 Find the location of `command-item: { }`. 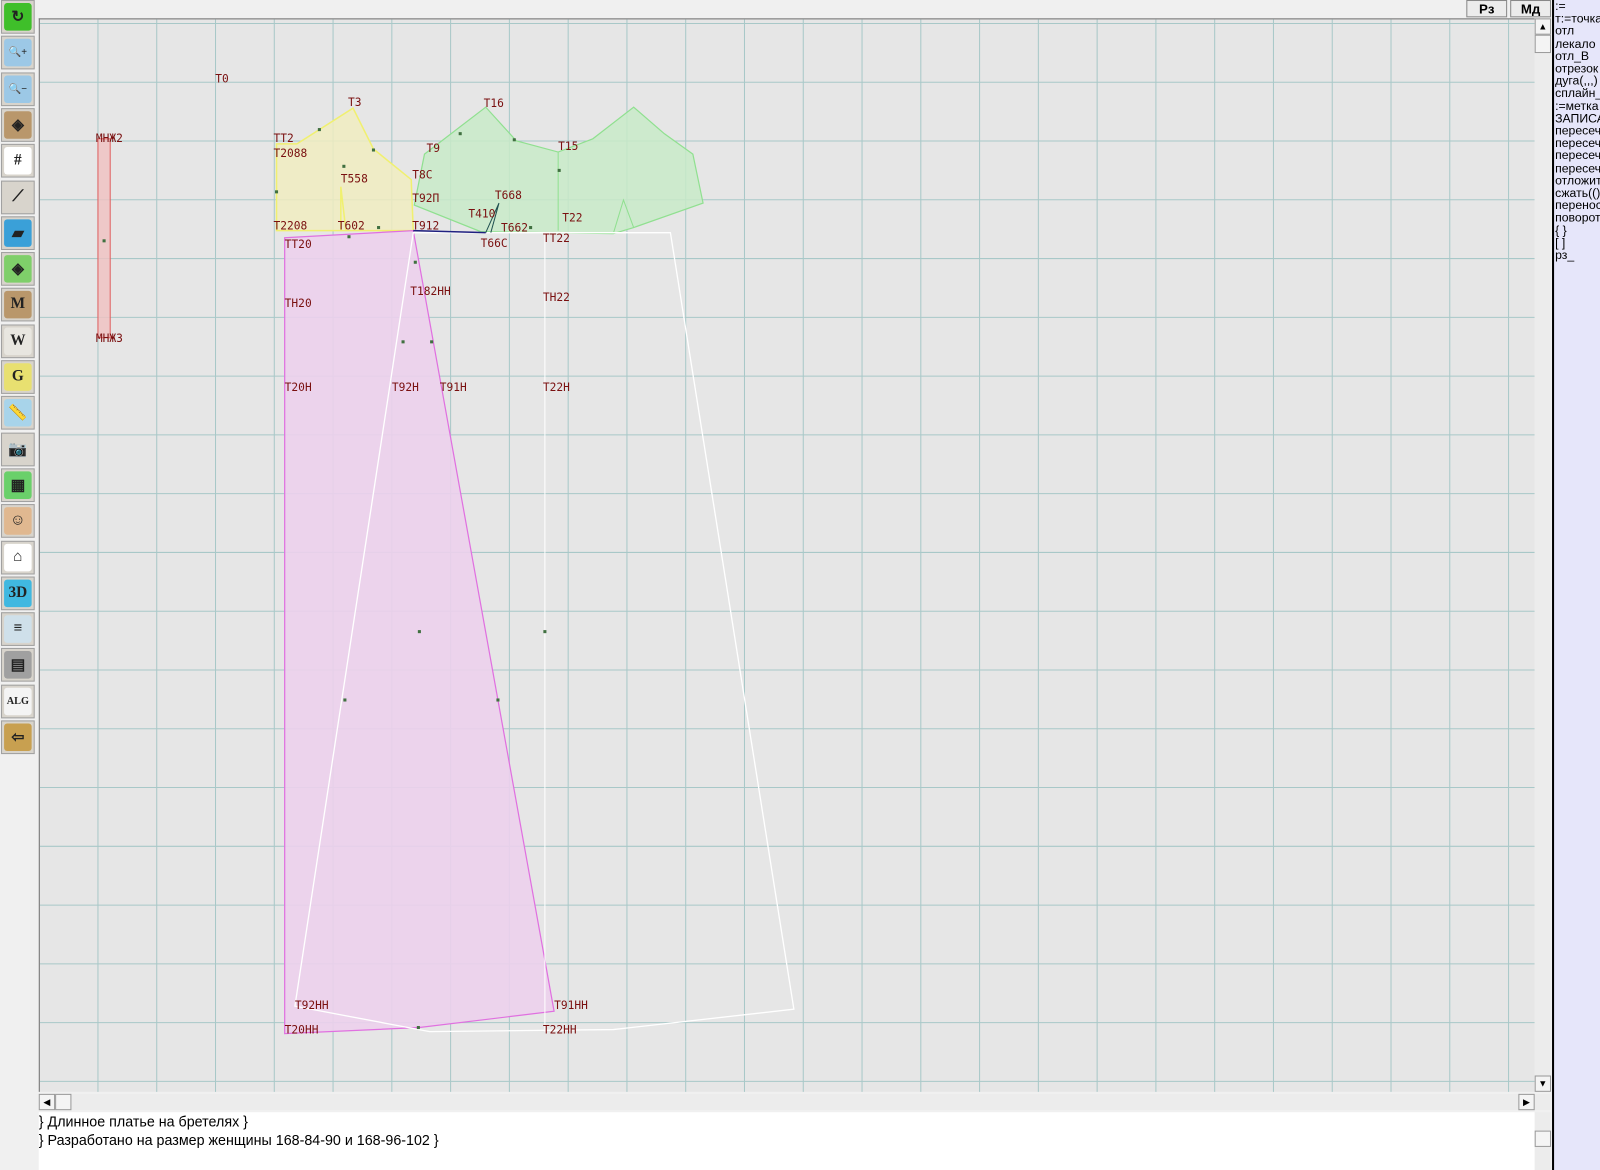

command-item: { } is located at coordinates (1561, 230).